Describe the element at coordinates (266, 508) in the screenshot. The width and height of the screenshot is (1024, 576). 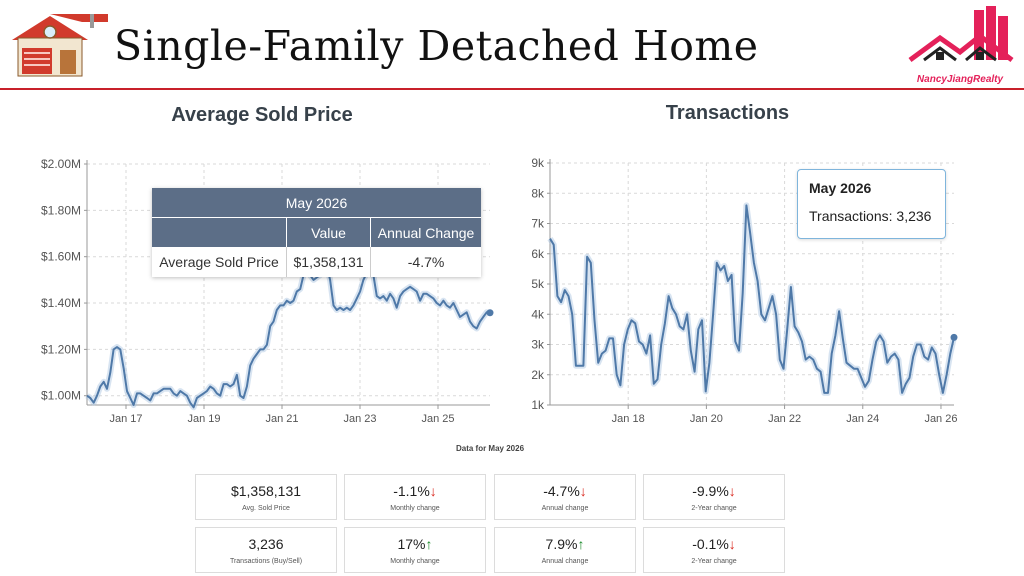
I see `stat-label: Avg. Sold Price` at that location.